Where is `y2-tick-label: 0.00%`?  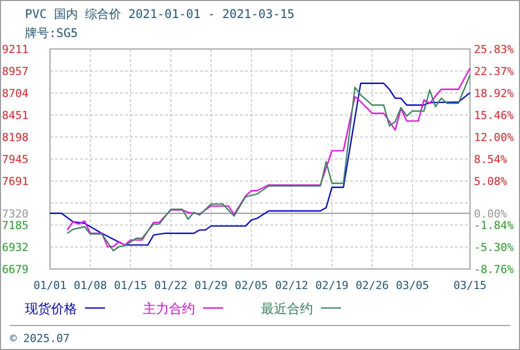
y2-tick-label: 0.00% is located at coordinates (491, 213).